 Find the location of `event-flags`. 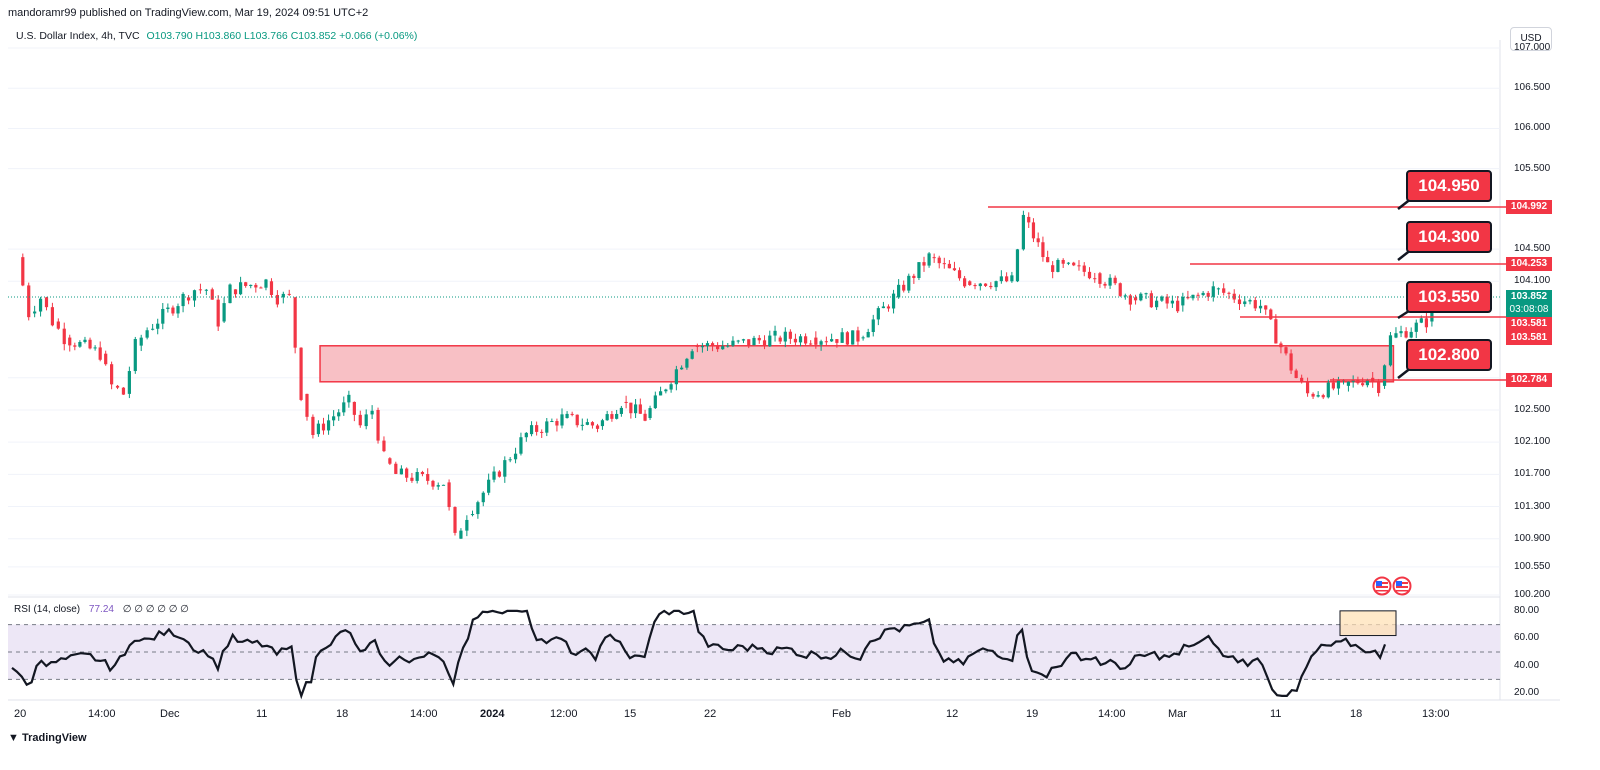

event-flags is located at coordinates (1394, 586).